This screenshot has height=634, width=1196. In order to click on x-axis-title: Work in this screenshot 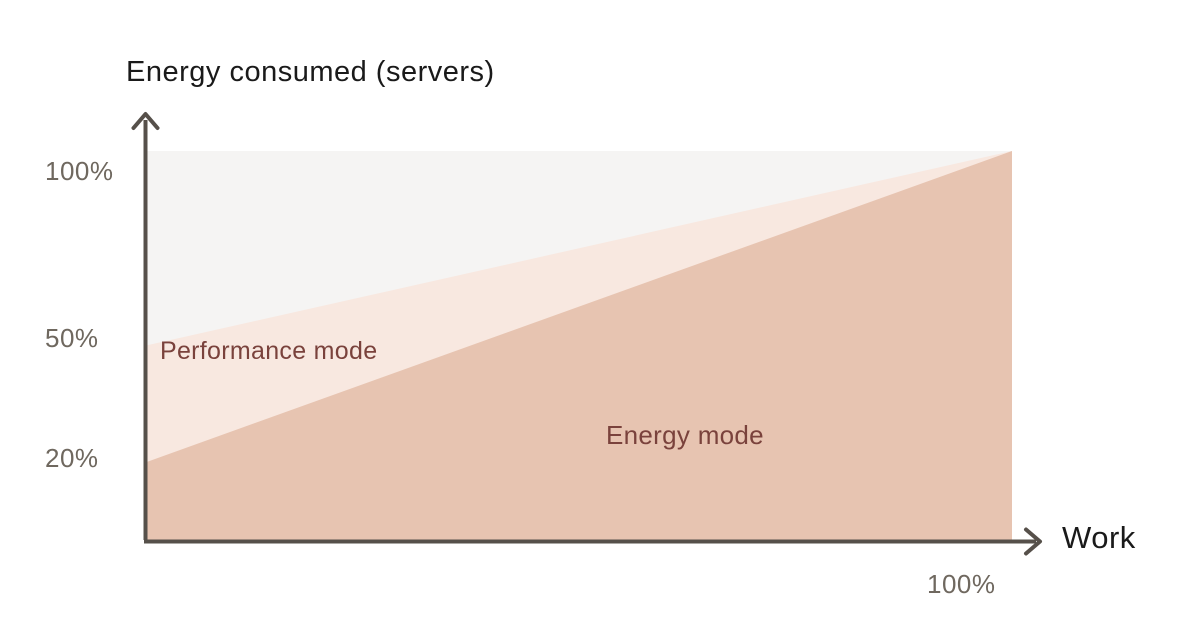, I will do `click(1099, 537)`.